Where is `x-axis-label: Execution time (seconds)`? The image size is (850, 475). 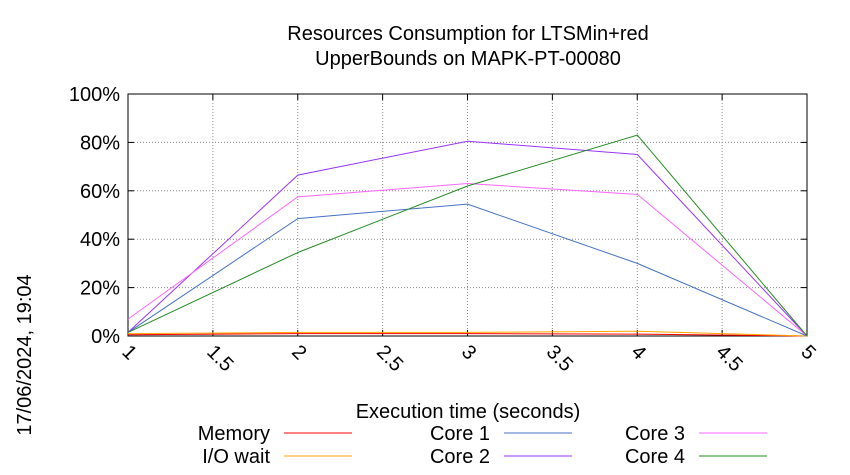
x-axis-label: Execution time (seconds) is located at coordinates (468, 412).